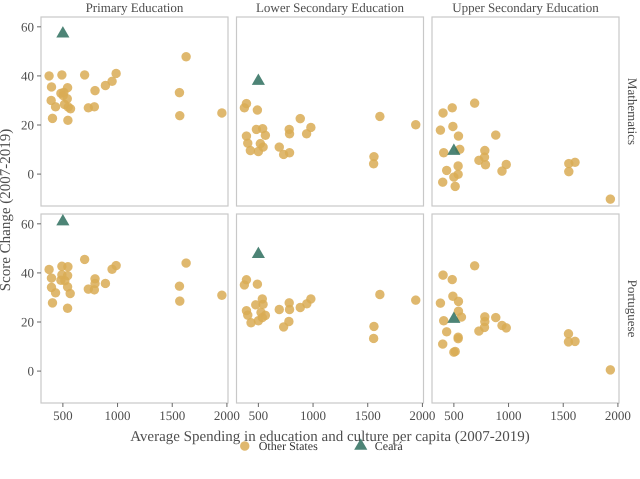 This screenshot has height=479, width=640. I want to click on chart-title: Lower Secondary Education, so click(330, 7).